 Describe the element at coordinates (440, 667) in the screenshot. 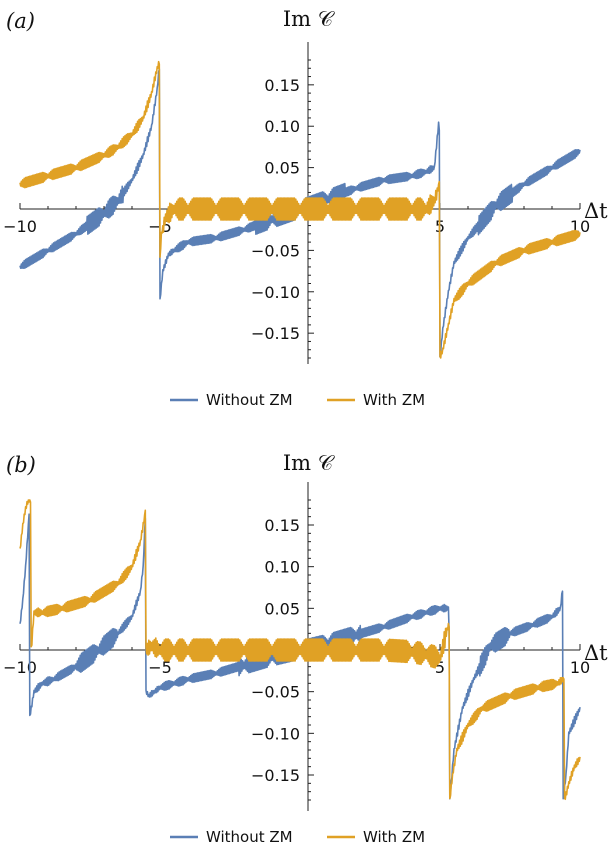

I see `x-tick-label: 5` at that location.